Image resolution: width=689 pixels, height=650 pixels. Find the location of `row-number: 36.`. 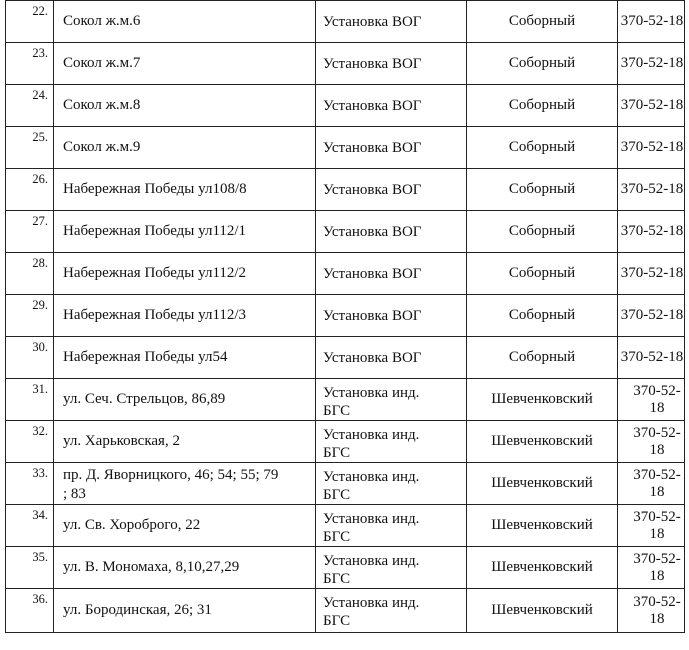

row-number: 36. is located at coordinates (29, 610).